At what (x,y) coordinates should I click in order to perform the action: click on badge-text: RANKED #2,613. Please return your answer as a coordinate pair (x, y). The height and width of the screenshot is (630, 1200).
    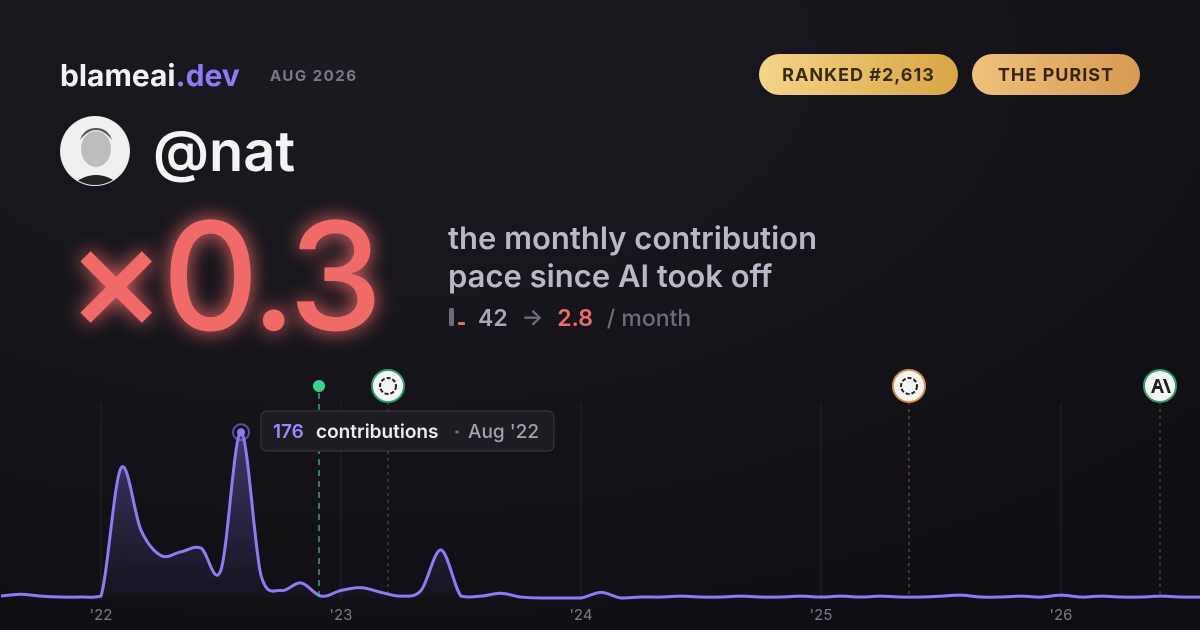
    Looking at the image, I should click on (858, 75).